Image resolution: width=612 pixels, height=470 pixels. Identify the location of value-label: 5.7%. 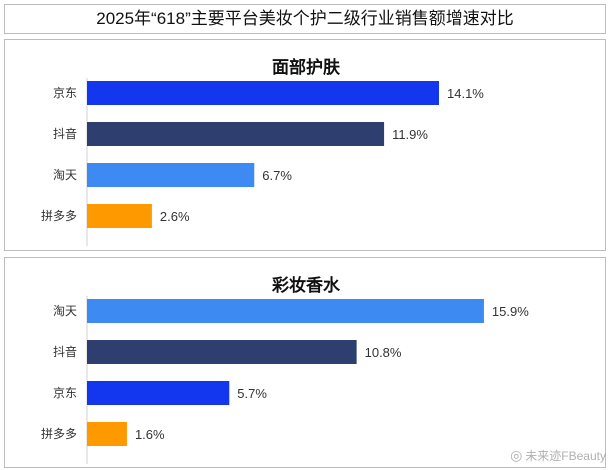
(252, 393).